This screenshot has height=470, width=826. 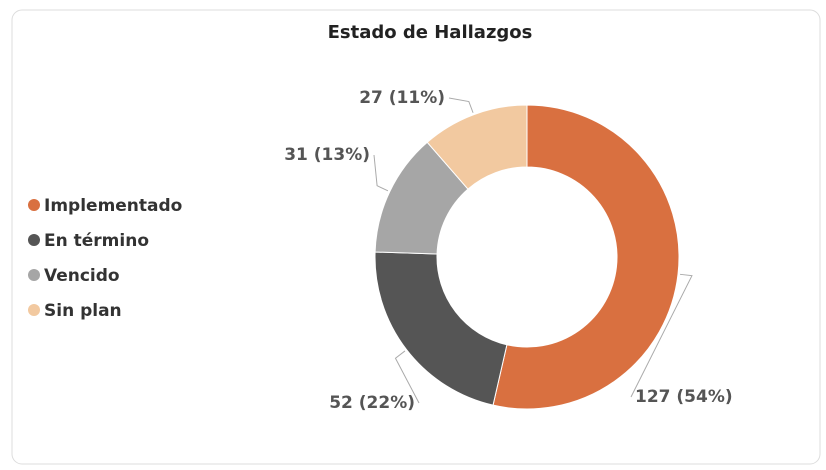 What do you see at coordinates (82, 276) in the screenshot?
I see `legend-label: Vencido` at bounding box center [82, 276].